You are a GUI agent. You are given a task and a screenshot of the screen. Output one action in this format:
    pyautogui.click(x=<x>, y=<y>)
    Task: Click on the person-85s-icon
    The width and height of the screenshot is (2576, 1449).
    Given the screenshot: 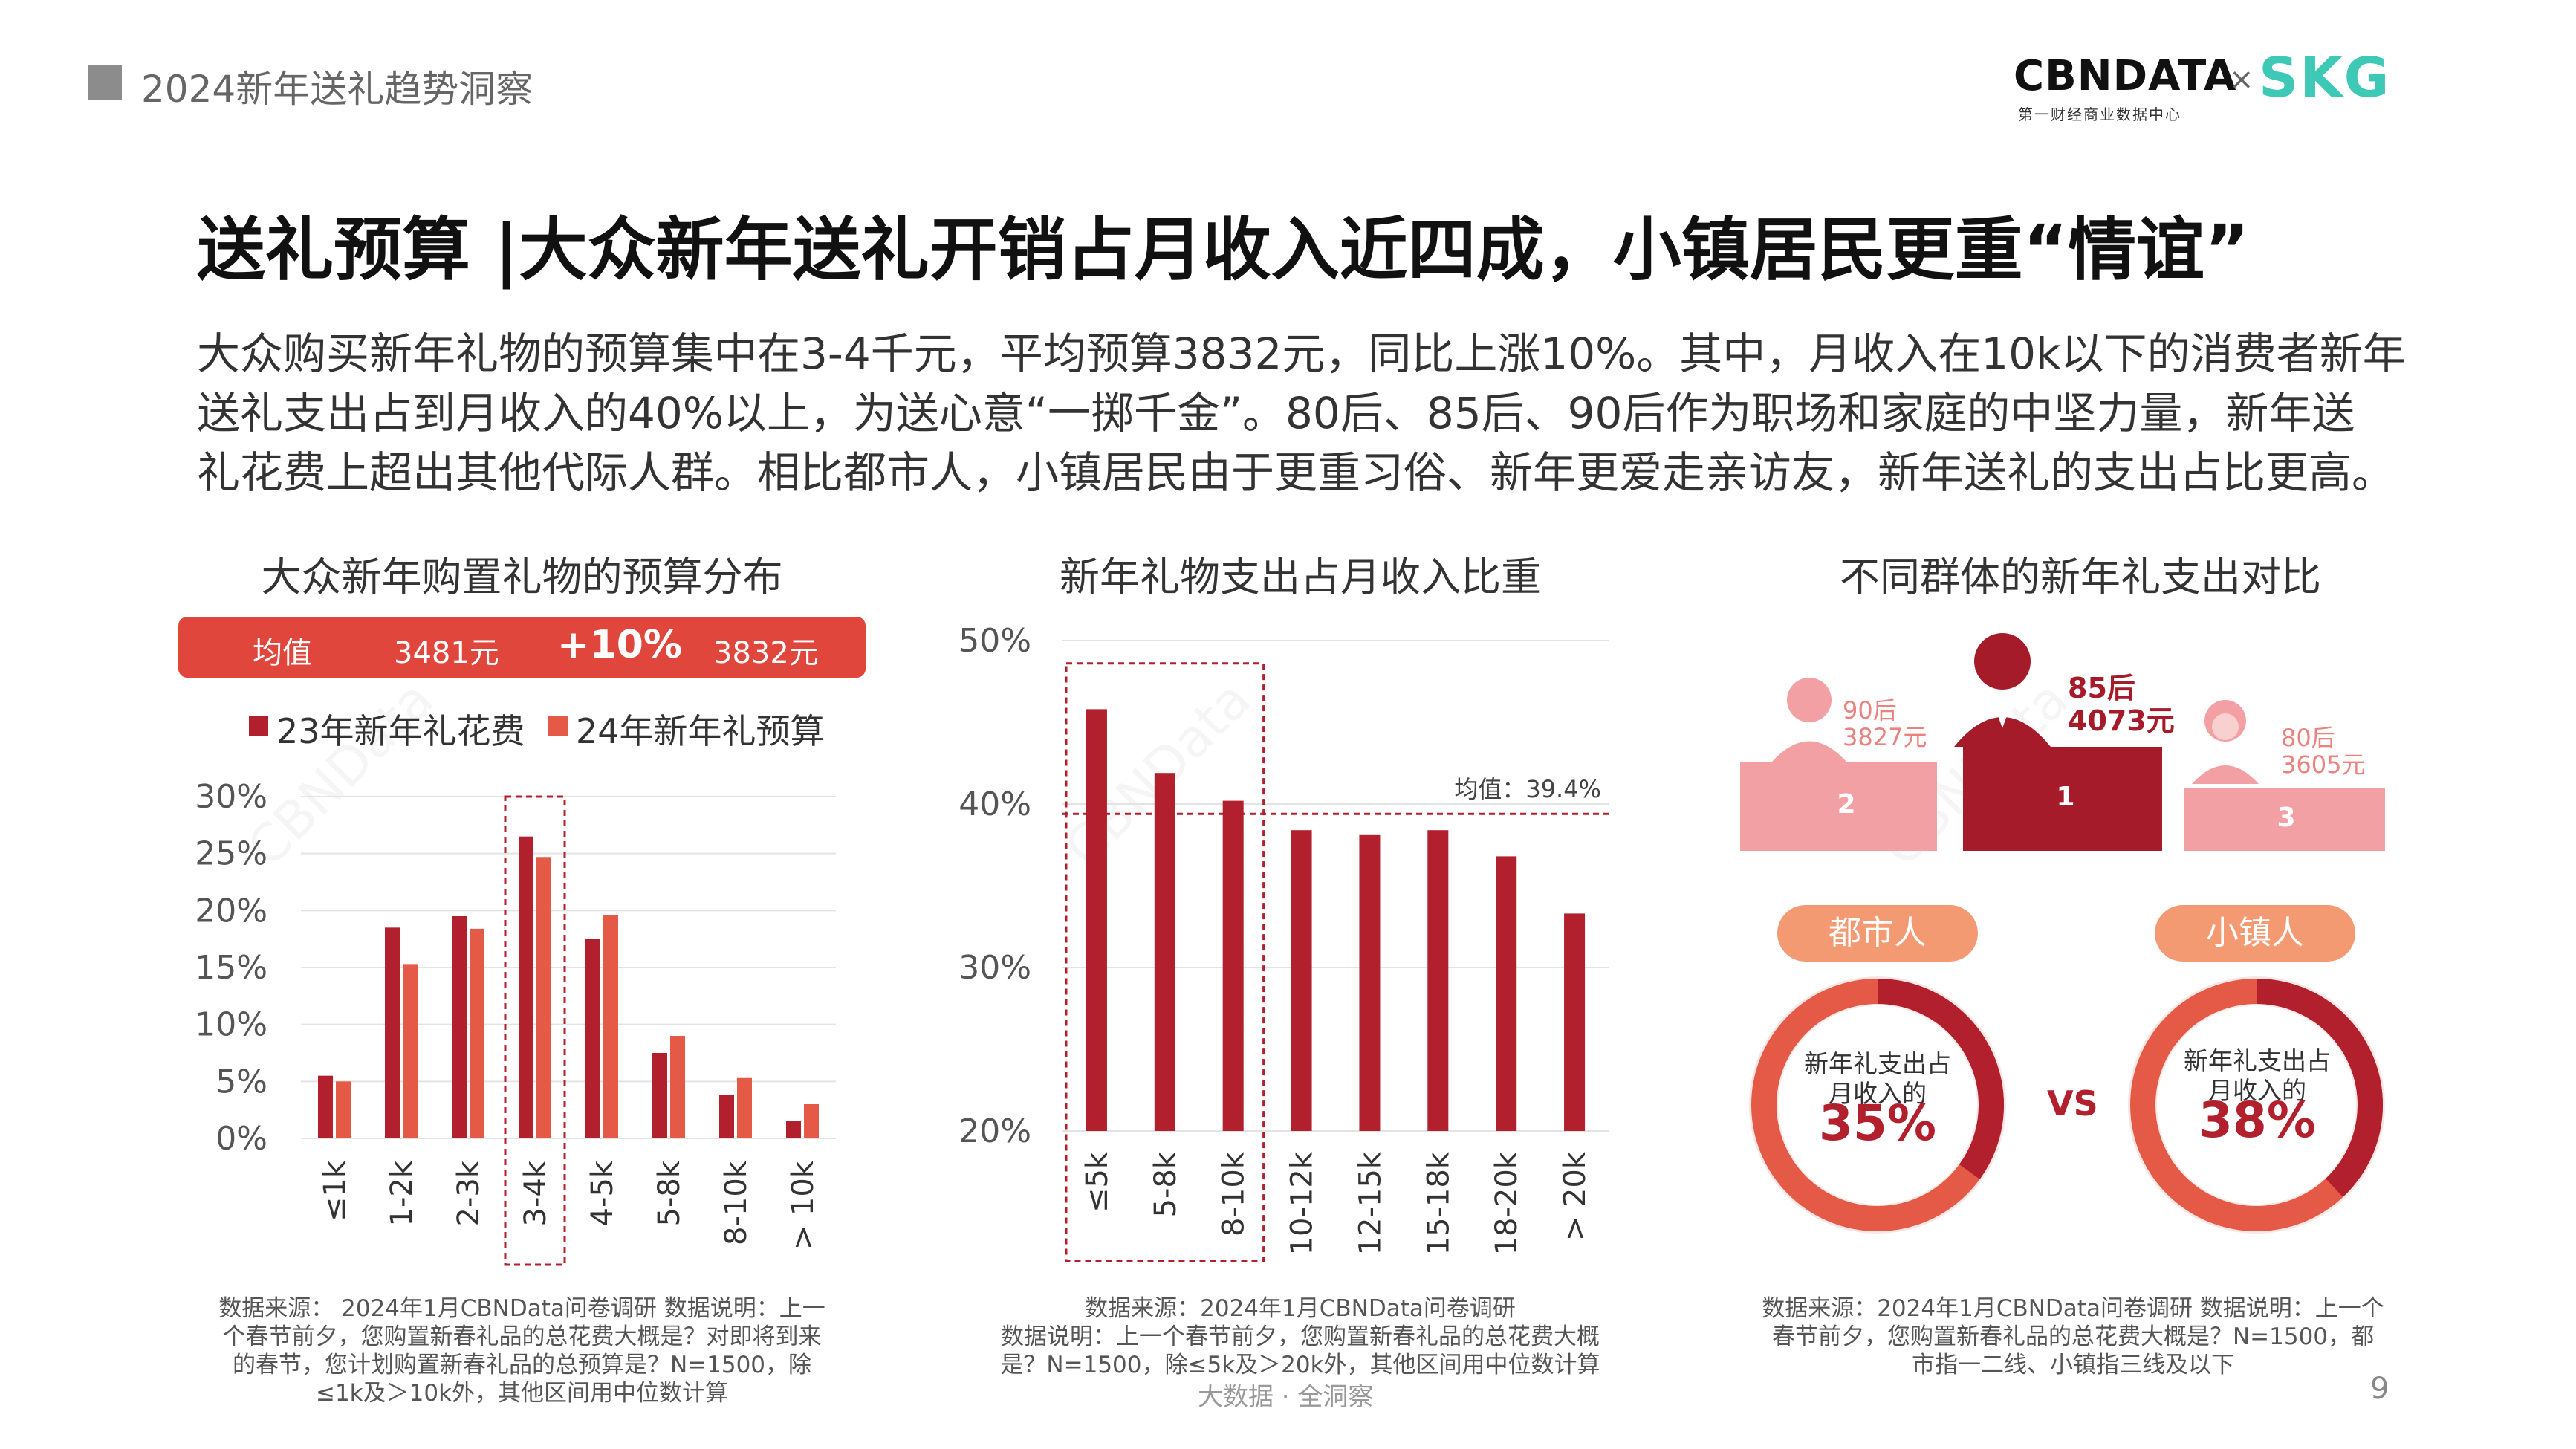 What is the action you would take?
    pyautogui.click(x=2002, y=690)
    